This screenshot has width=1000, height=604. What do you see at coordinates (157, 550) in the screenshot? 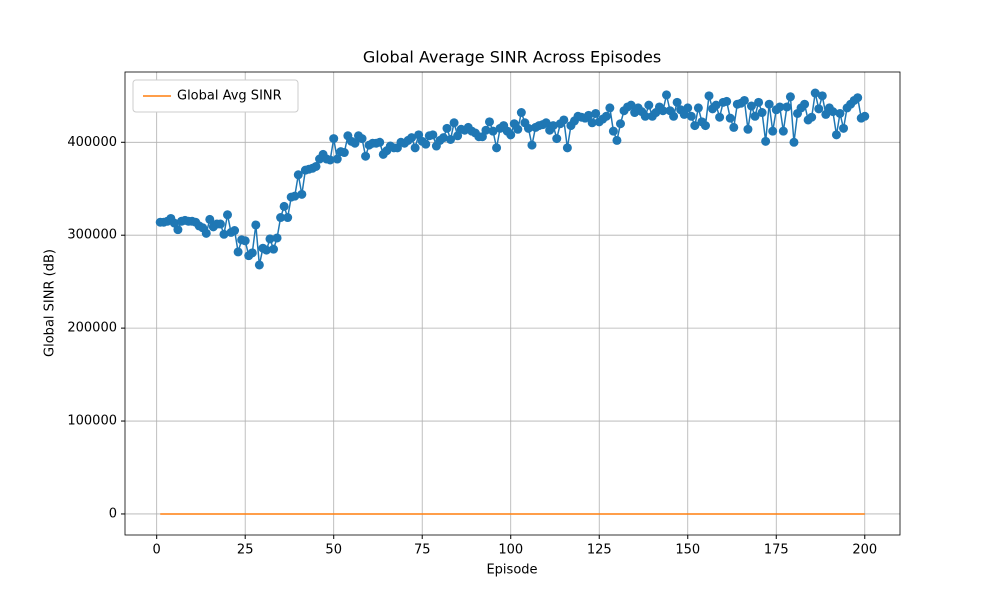
I see `x-tick-label: 0` at bounding box center [157, 550].